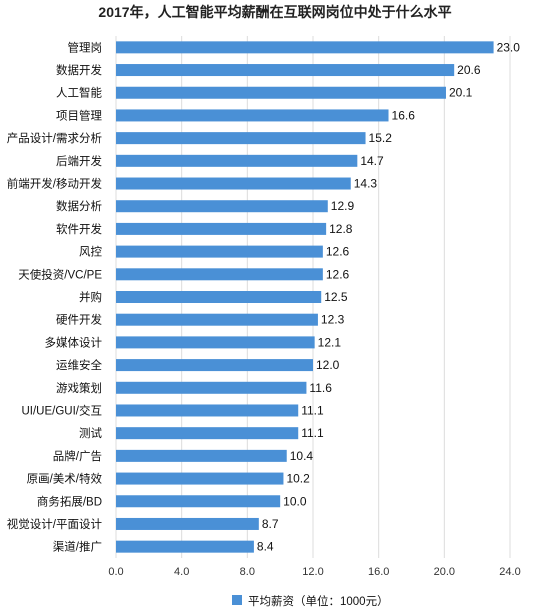 This screenshot has width=550, height=611. What do you see at coordinates (69, 501) in the screenshot?
I see `category-label: 商务拓展/BD` at bounding box center [69, 501].